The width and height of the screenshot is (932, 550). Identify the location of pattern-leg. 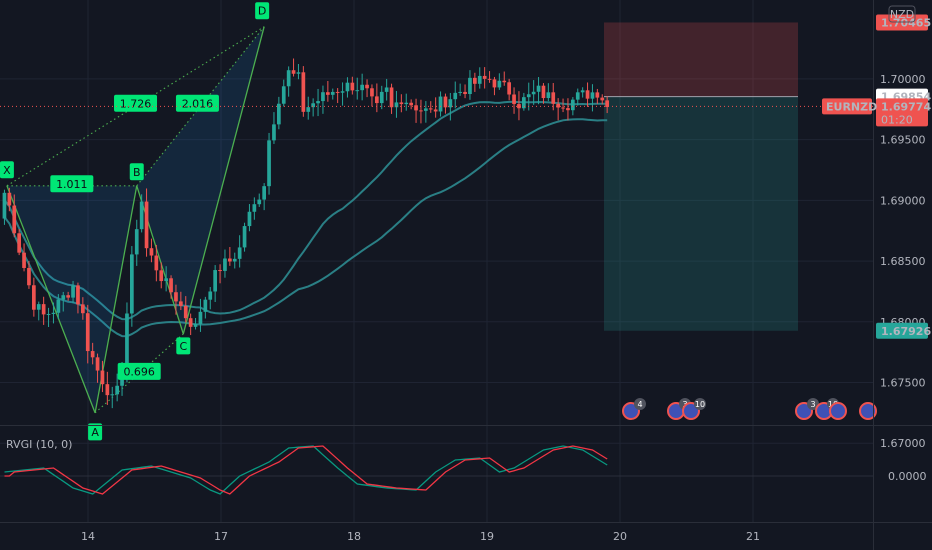
(223, 180).